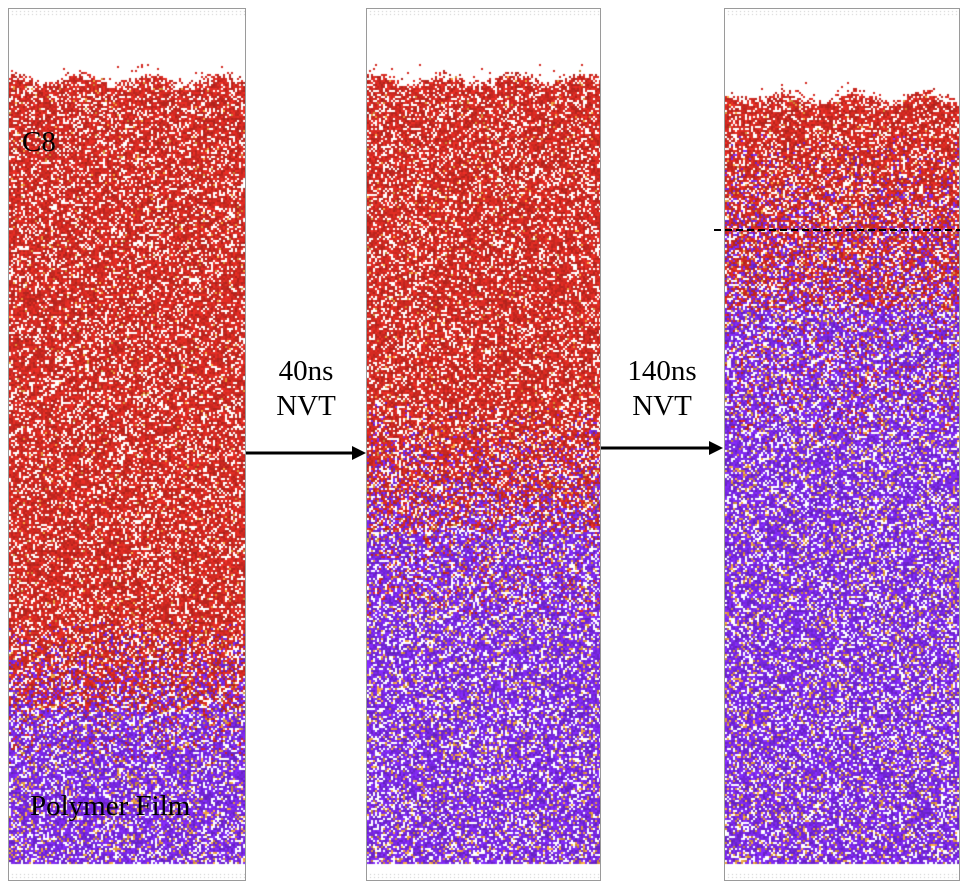  I want to click on arrow-2-head, so click(716, 448).